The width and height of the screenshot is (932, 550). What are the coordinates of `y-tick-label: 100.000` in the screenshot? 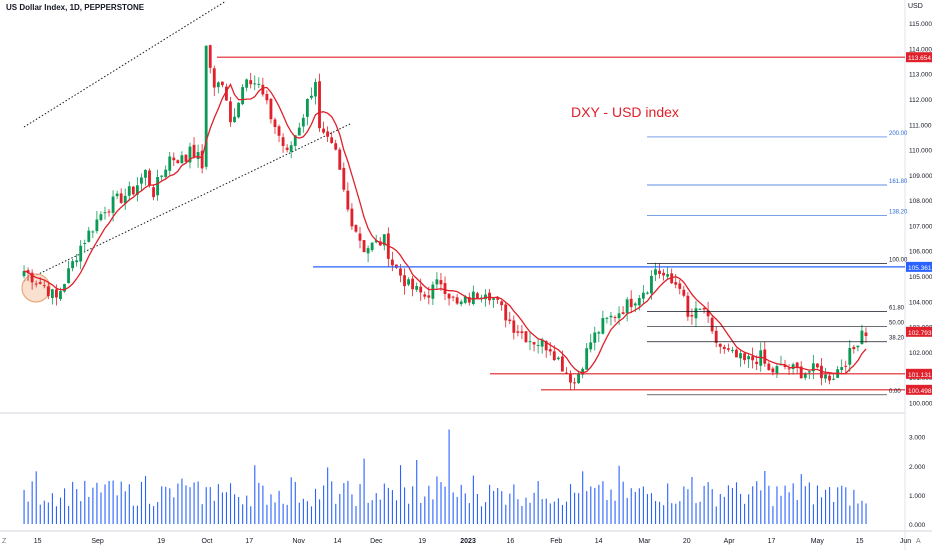 It's located at (920, 403).